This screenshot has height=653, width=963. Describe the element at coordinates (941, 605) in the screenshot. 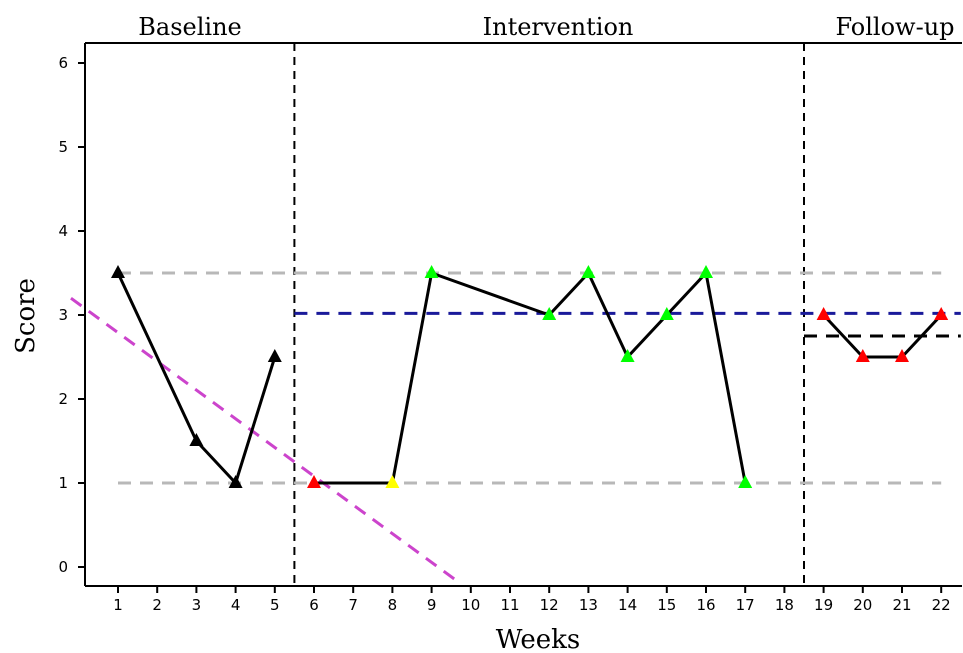

I see `x-tick-label: 22` at that location.